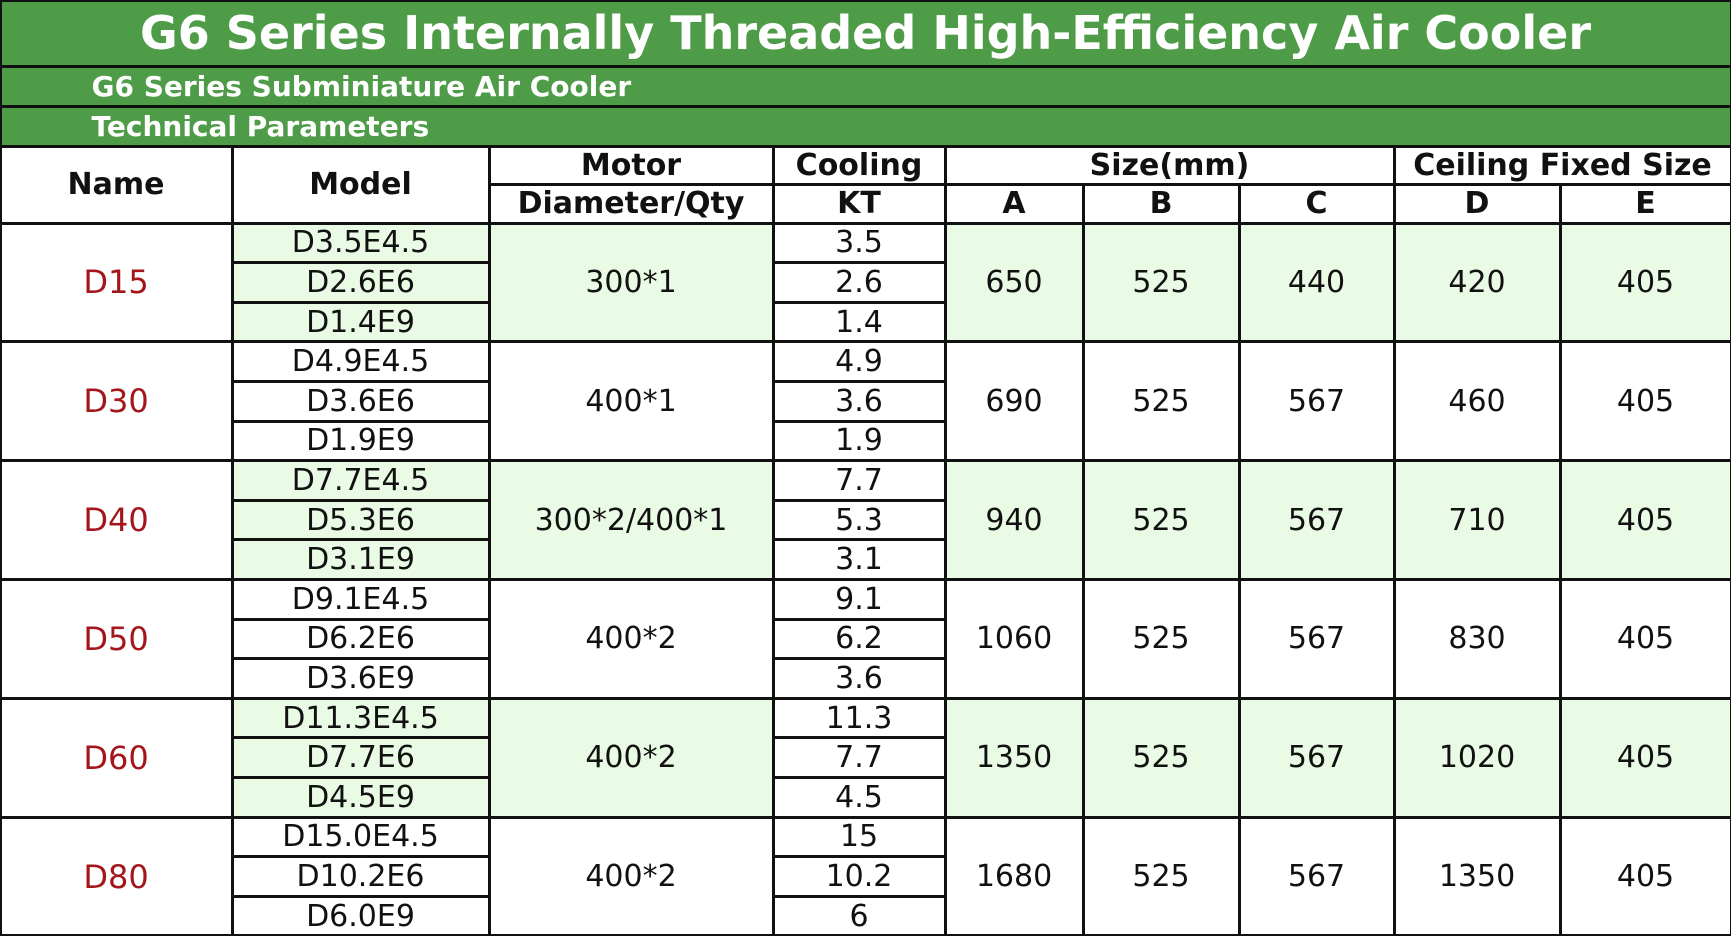  I want to click on model-code: D6.2E6, so click(360, 639).